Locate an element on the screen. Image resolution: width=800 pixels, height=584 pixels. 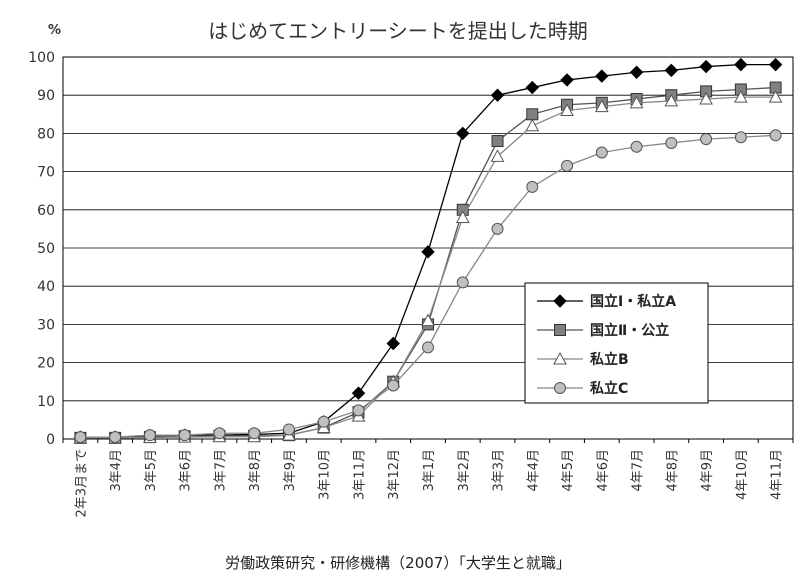
x-tick-label: 2年3月まで is located at coordinates (81, 483).